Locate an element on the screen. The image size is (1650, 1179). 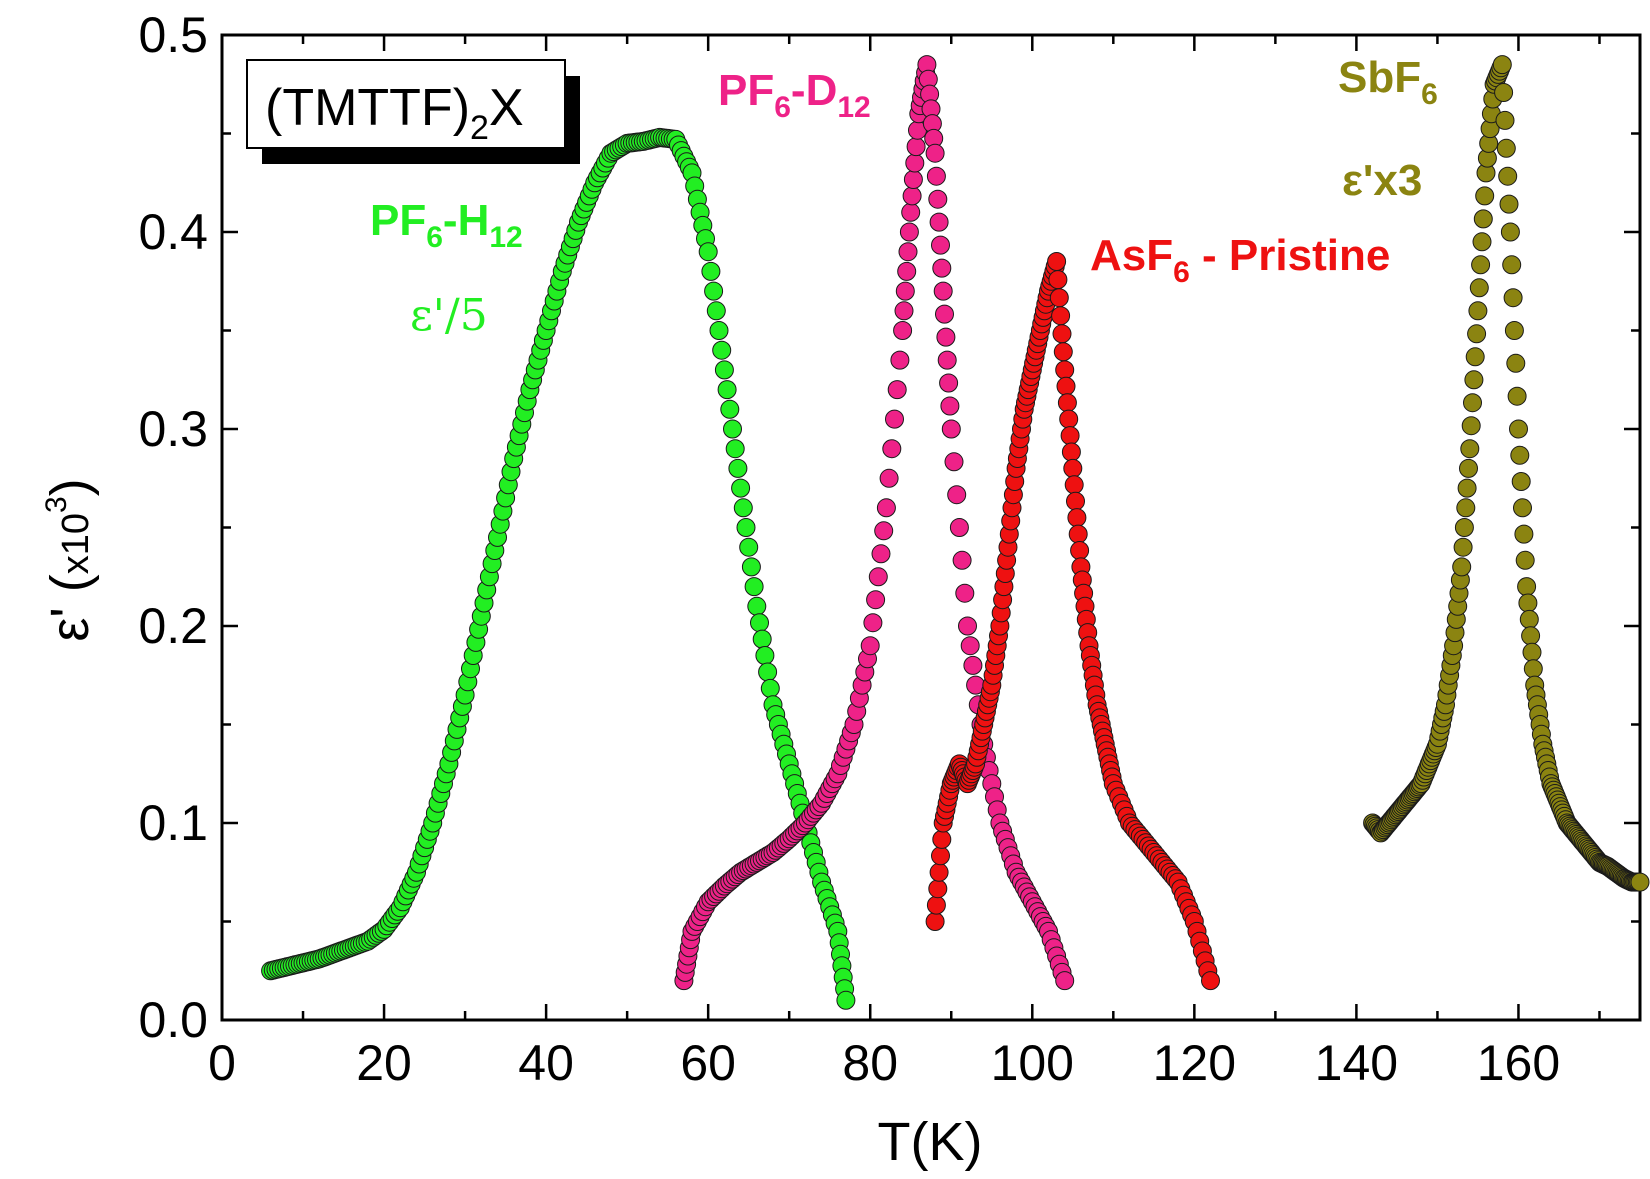
box-frame is located at coordinates (406, 104).